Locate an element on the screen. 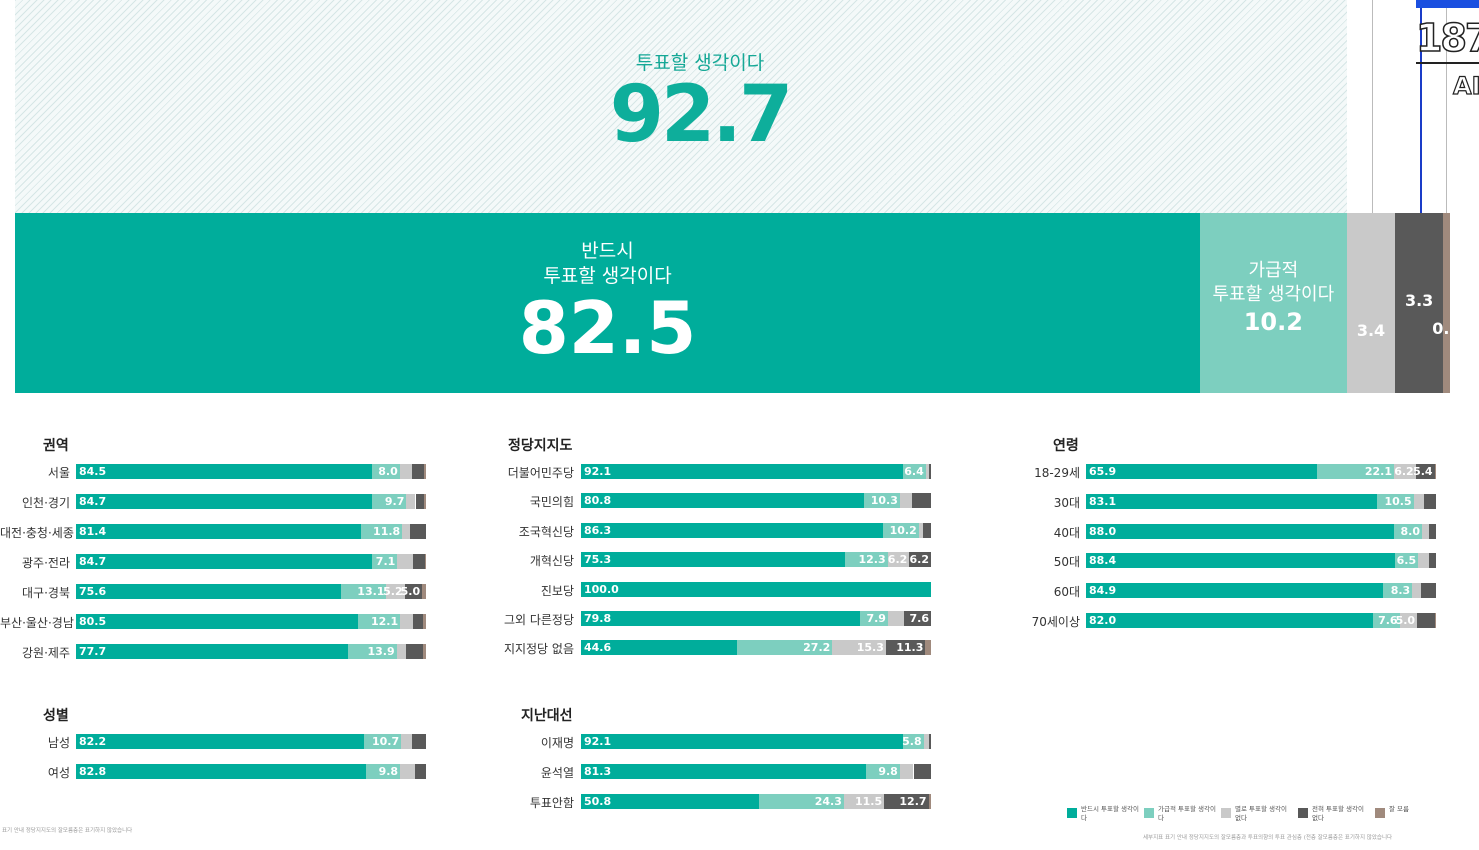 The width and height of the screenshot is (1479, 850). row-bar: 83.1 10.5 is located at coordinates (1261, 501).